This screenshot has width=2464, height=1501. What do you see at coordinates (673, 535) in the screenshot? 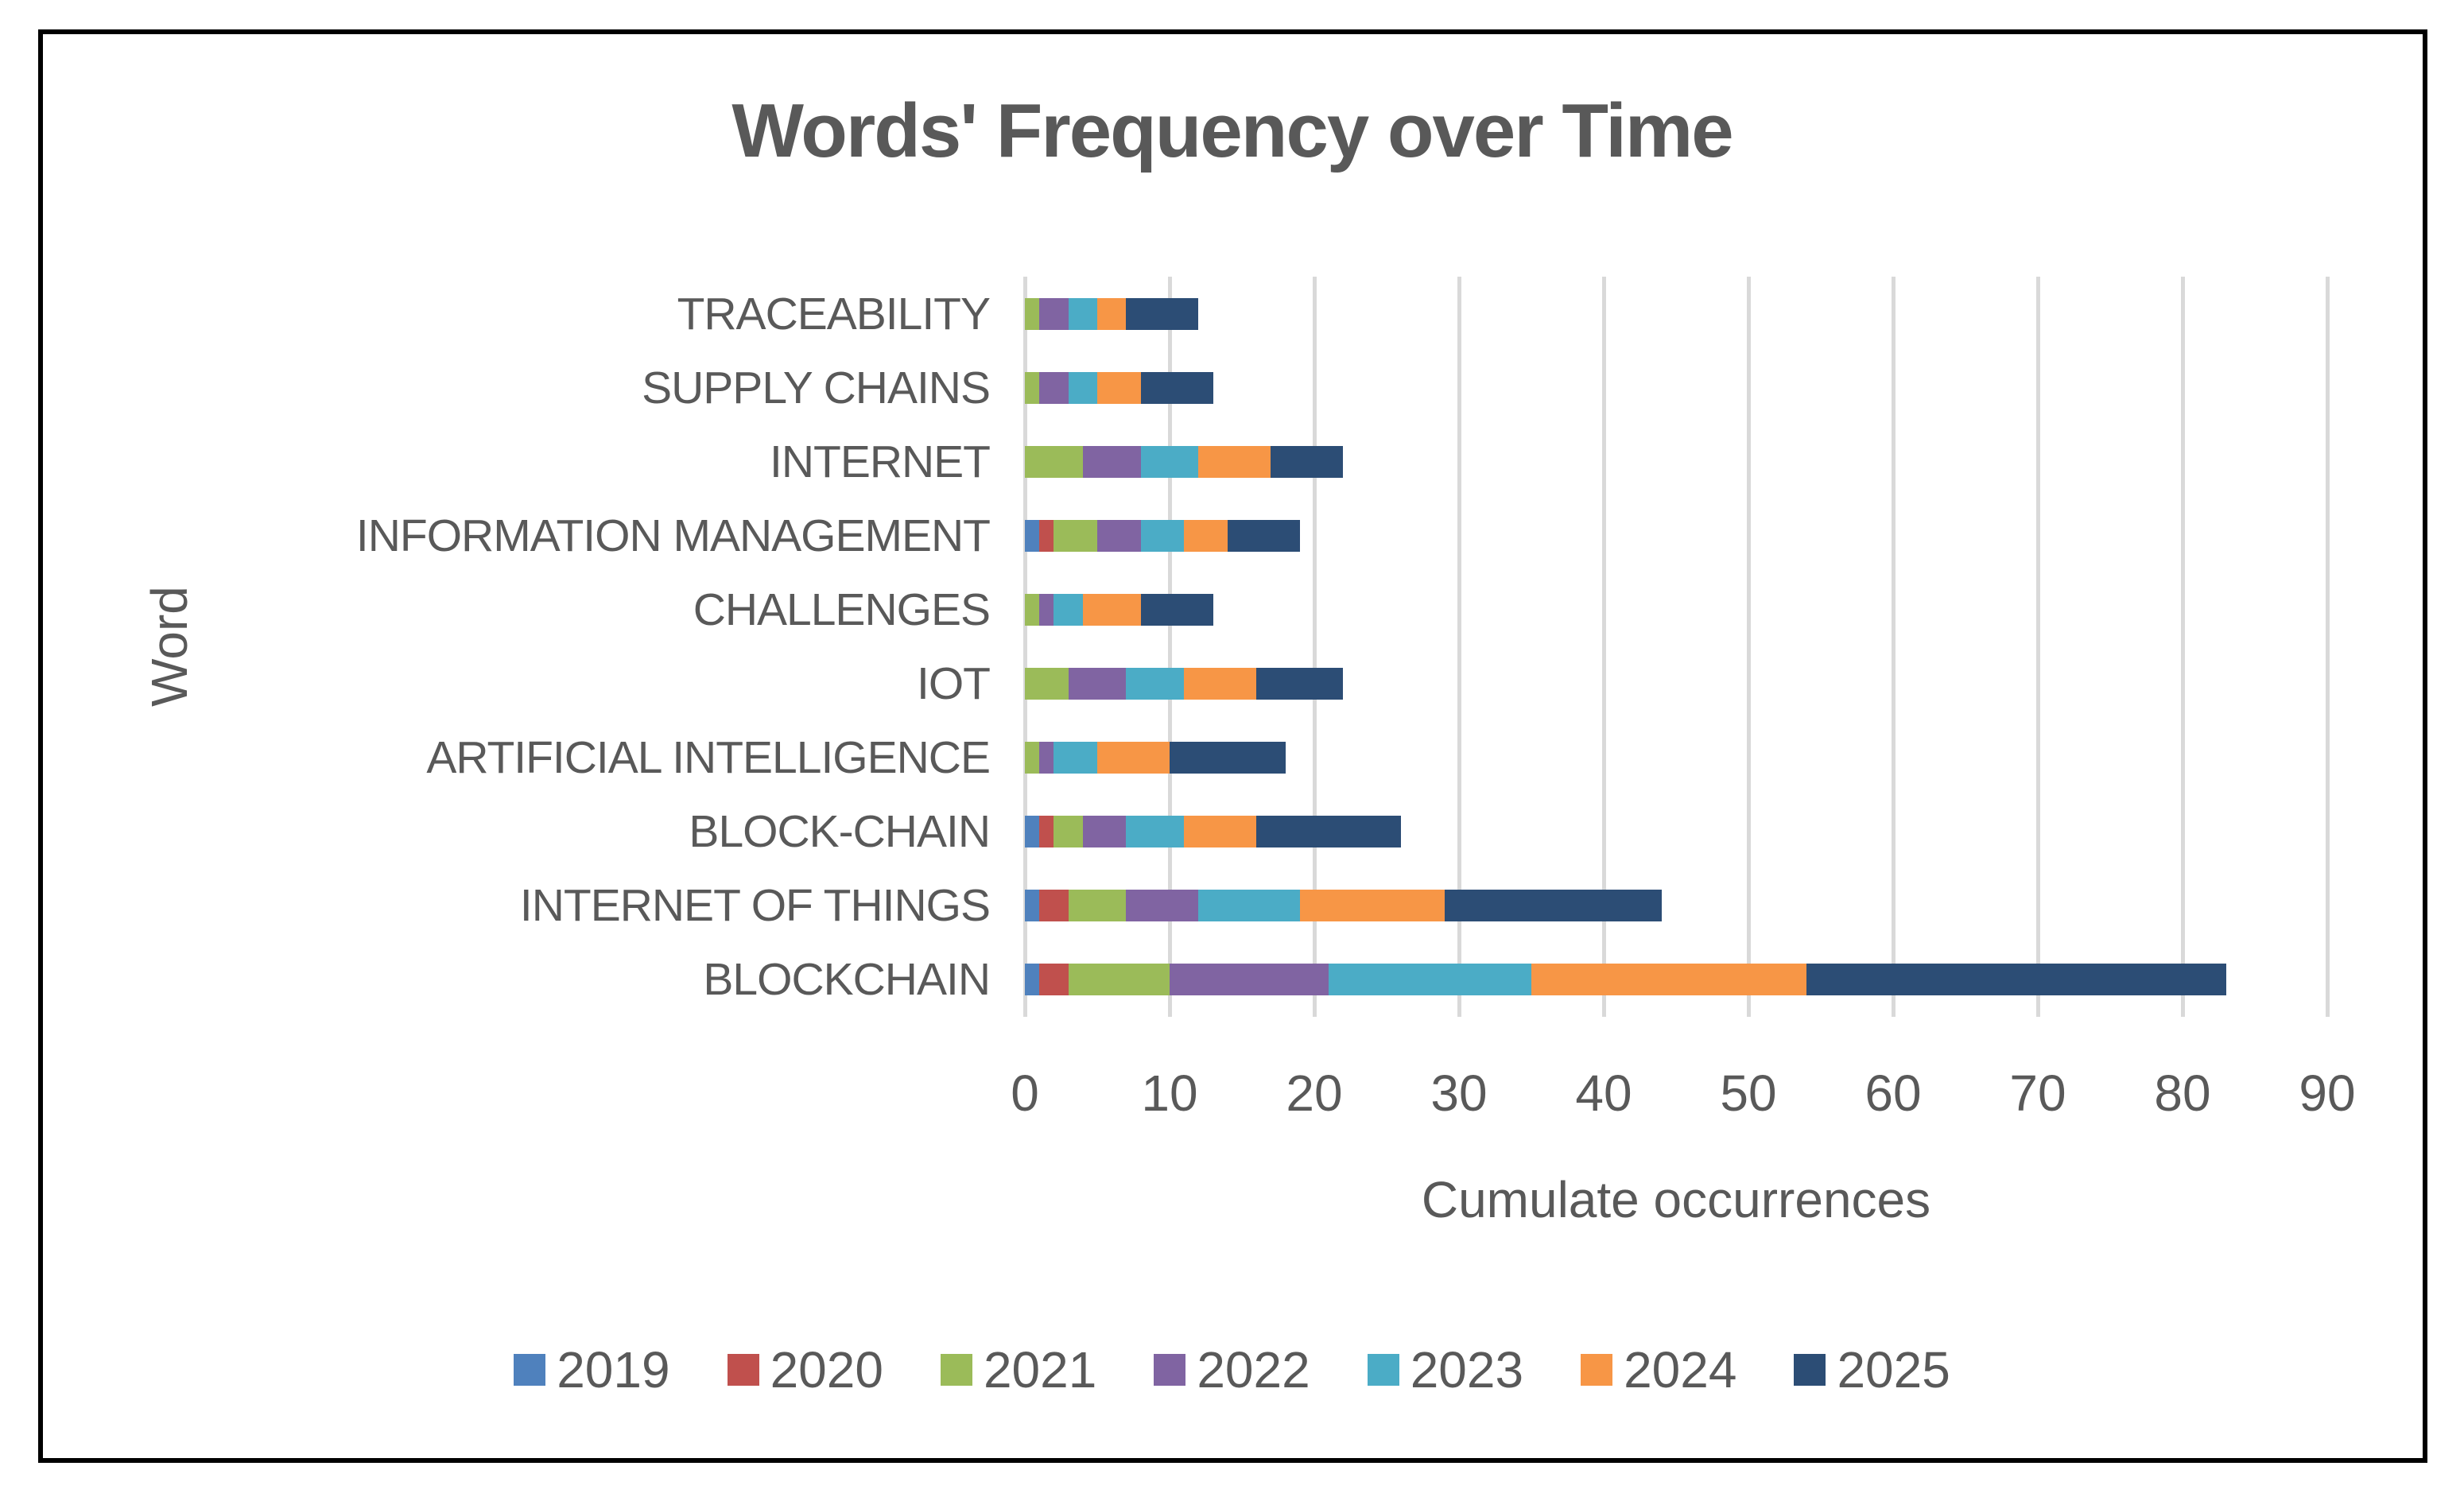
I see `category-label: INFORMATION MANAGEMENT` at bounding box center [673, 535].